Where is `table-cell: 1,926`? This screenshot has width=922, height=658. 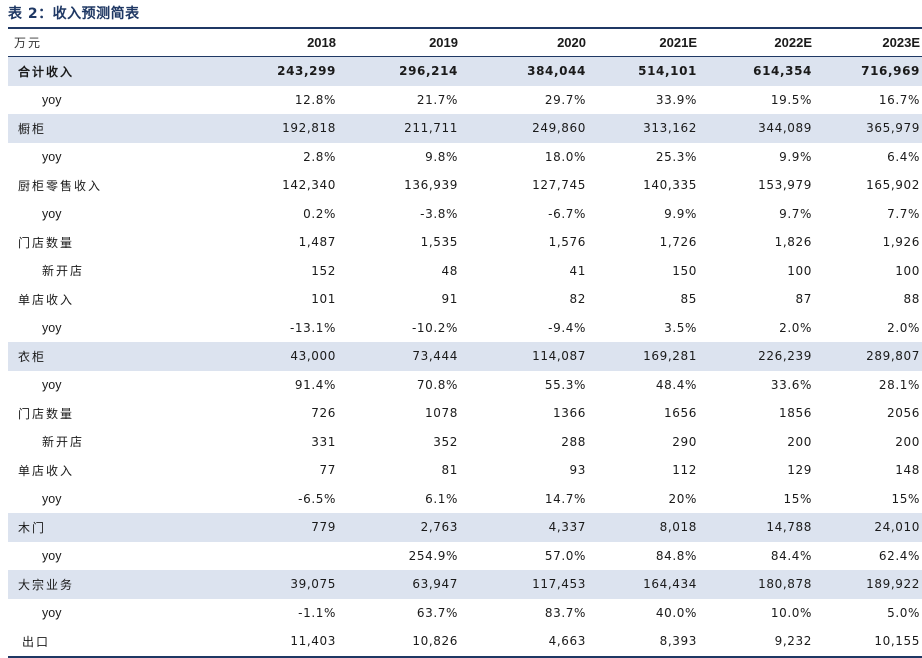
table-cell: 1,926 is located at coordinates (901, 242).